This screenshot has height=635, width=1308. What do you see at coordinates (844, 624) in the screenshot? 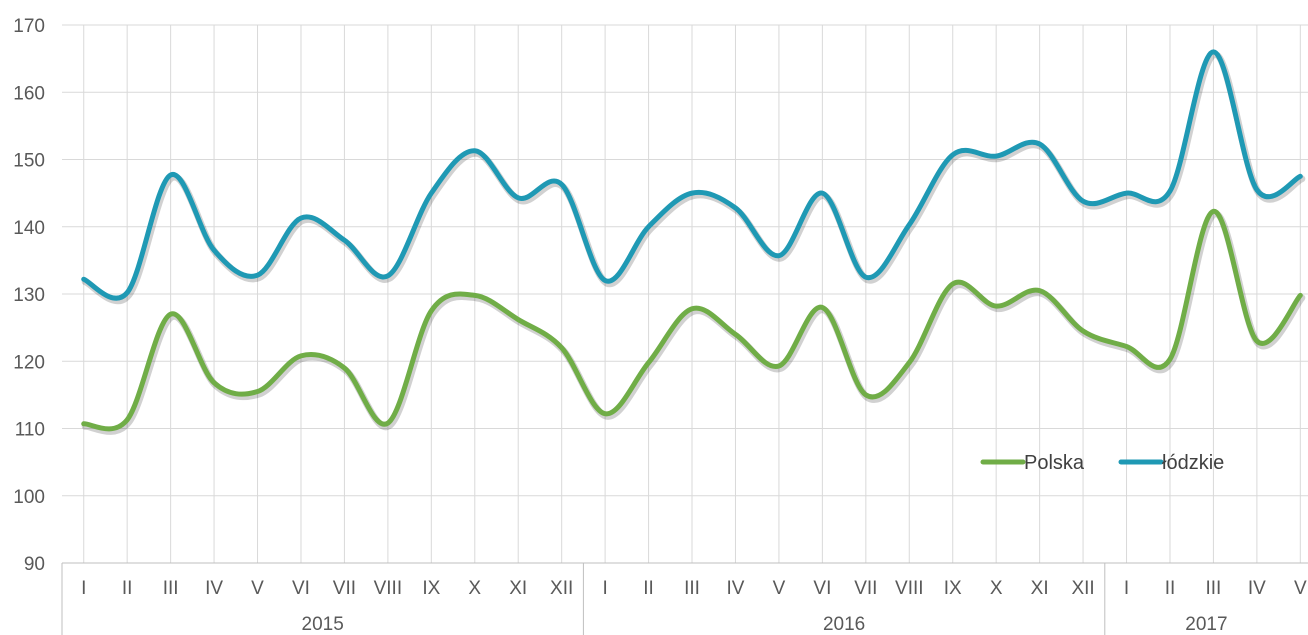
I see `year-label: 2016` at bounding box center [844, 624].